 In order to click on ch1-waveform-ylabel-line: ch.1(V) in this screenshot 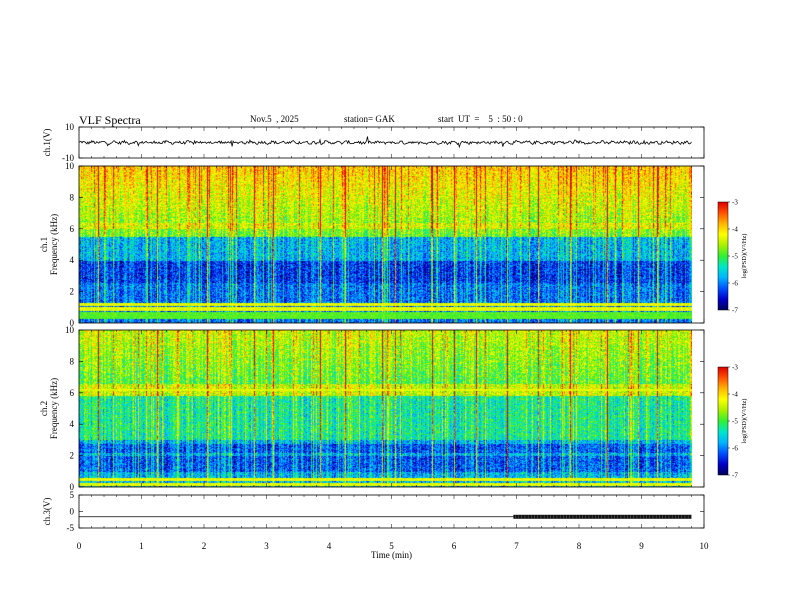, I will do `click(47, 143)`.